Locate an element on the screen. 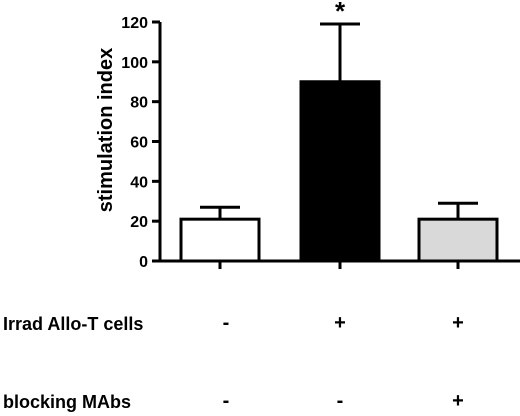 This screenshot has height=416, width=520. y-tick-label: 120 is located at coordinates (134, 23).